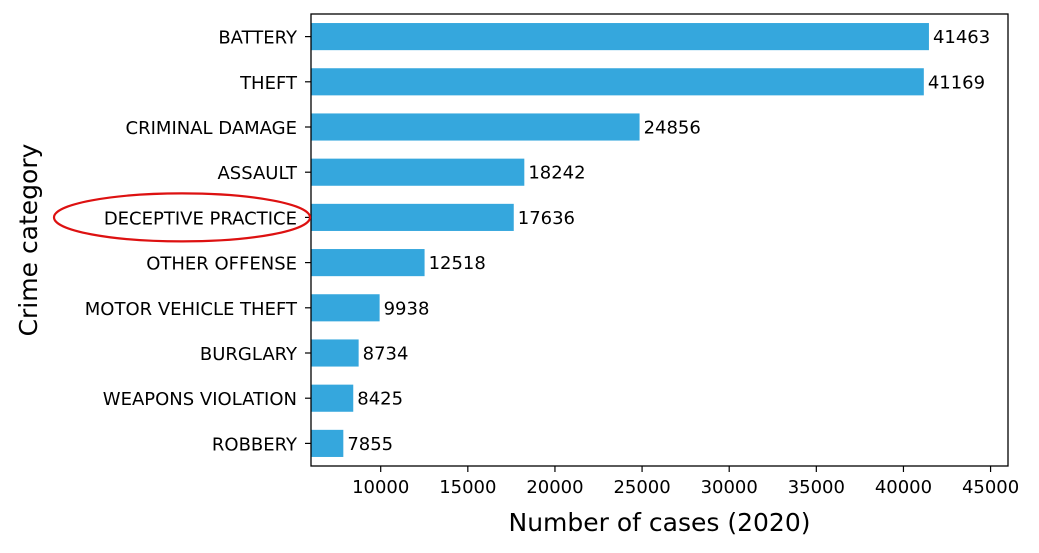  I want to click on bar-motor-vehicle-theft, so click(345, 308).